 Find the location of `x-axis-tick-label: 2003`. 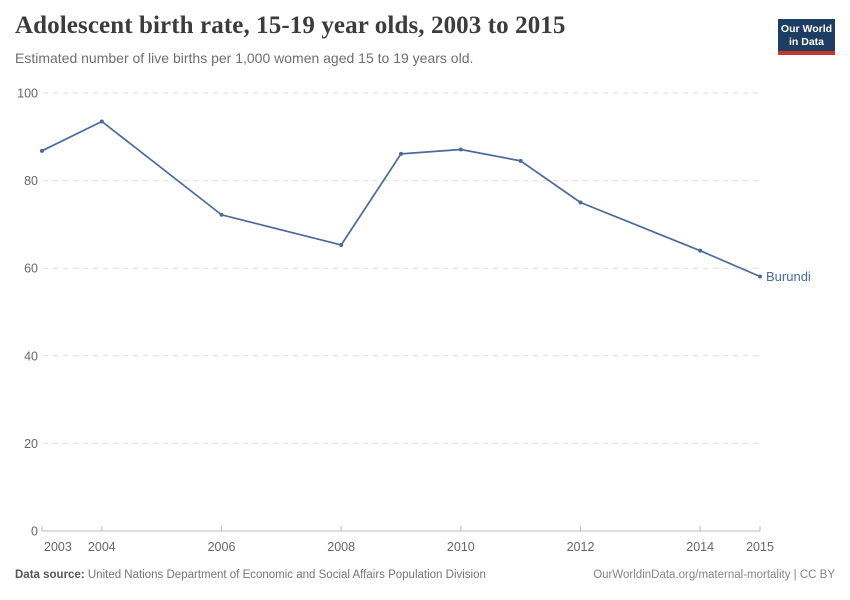

x-axis-tick-label: 2003 is located at coordinates (58, 547).